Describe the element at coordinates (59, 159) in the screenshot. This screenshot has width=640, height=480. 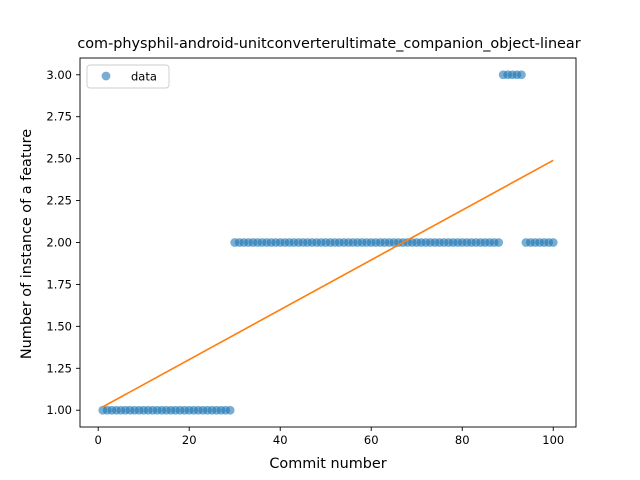
I see `y-tick-label: 2.50` at that location.